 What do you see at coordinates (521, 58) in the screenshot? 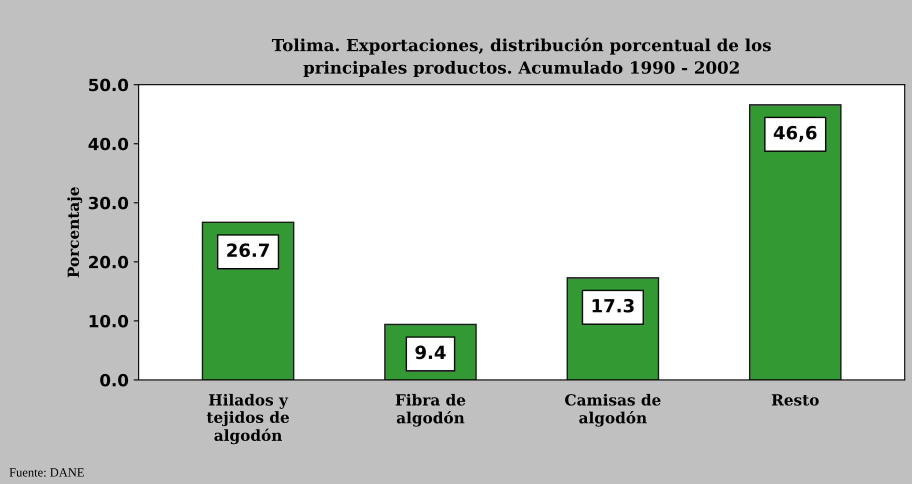
I see `chart-title: Tolima. Exportaciones, distribución porcentual de los principales productos. Acumulado 1990 - 2002` at bounding box center [521, 58].